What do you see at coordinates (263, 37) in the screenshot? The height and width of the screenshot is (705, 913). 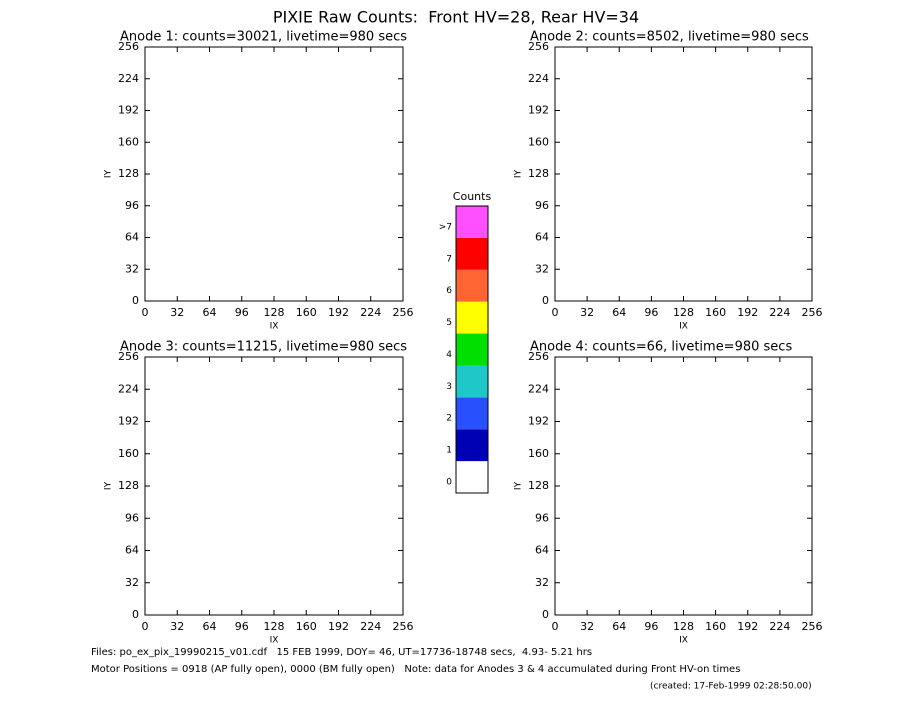 I see `panel-title: Anode 1: counts=30021, livetime=980 secs` at bounding box center [263, 37].